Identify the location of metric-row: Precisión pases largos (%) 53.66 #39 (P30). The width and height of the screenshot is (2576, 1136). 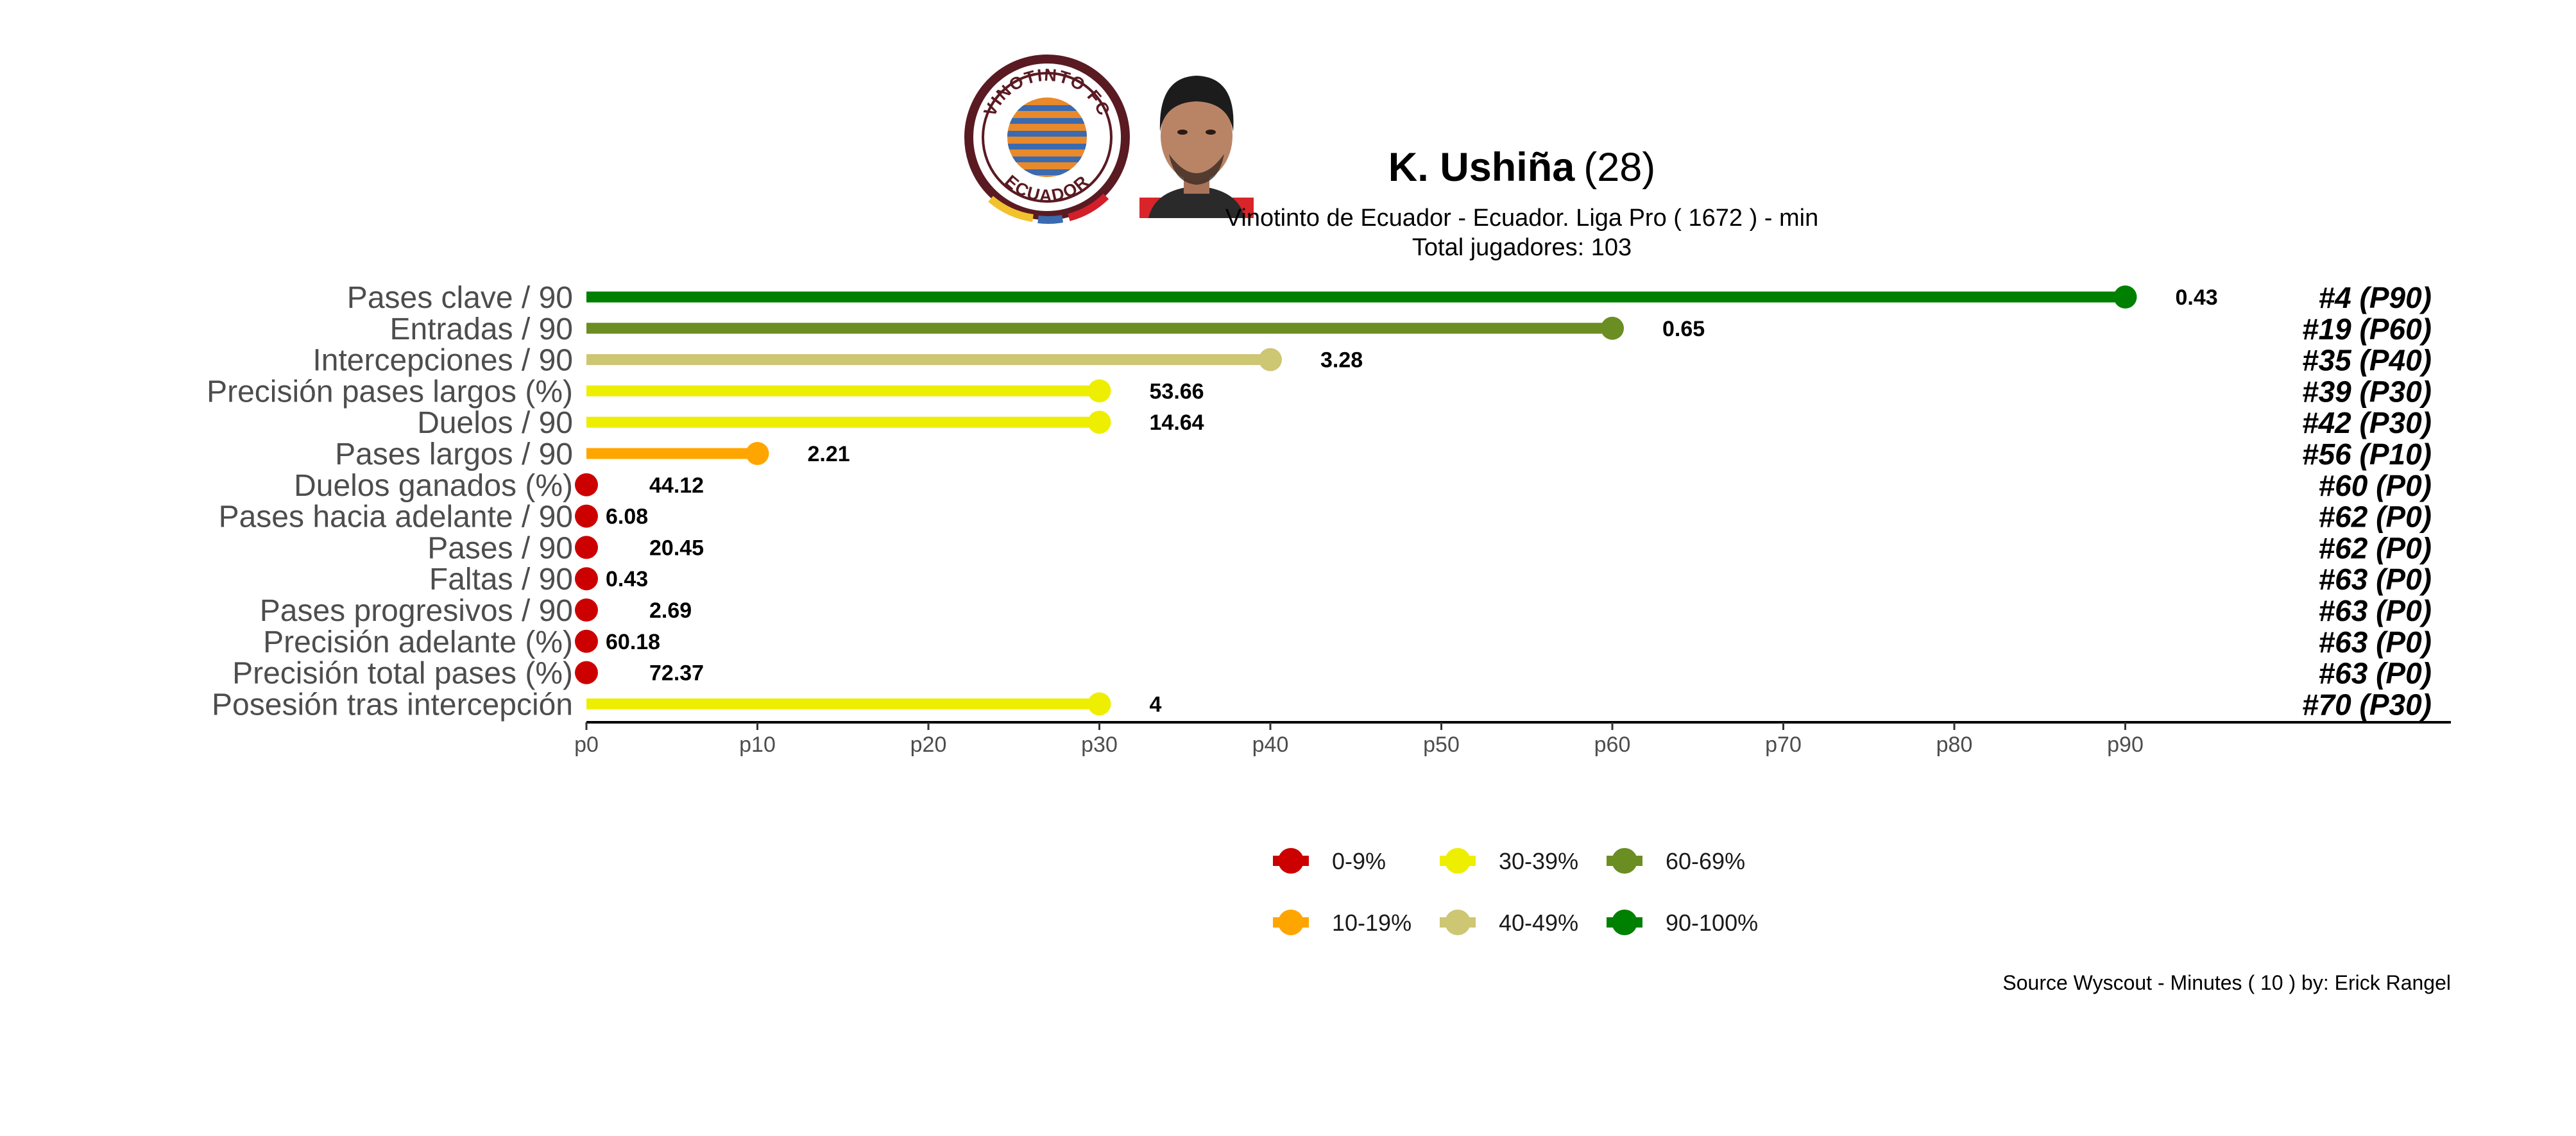
(1319, 392).